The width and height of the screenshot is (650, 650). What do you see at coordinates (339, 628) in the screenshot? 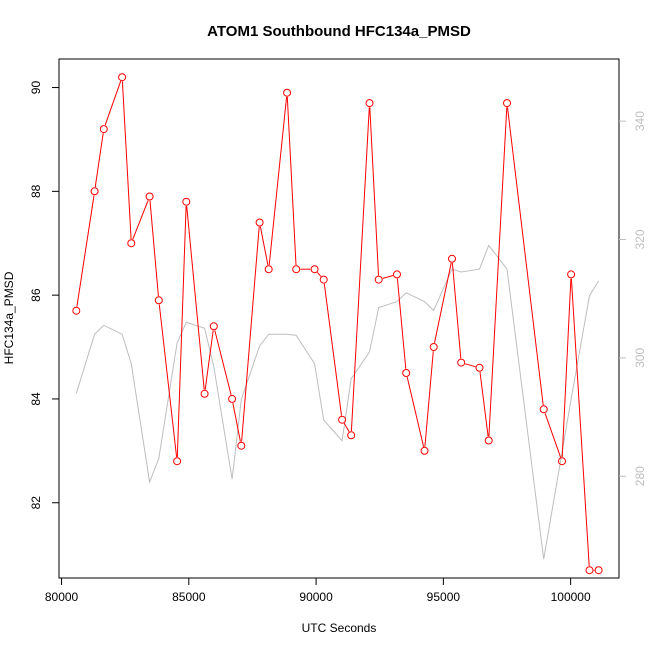
I see `x-axis-label: UTC Seconds` at bounding box center [339, 628].